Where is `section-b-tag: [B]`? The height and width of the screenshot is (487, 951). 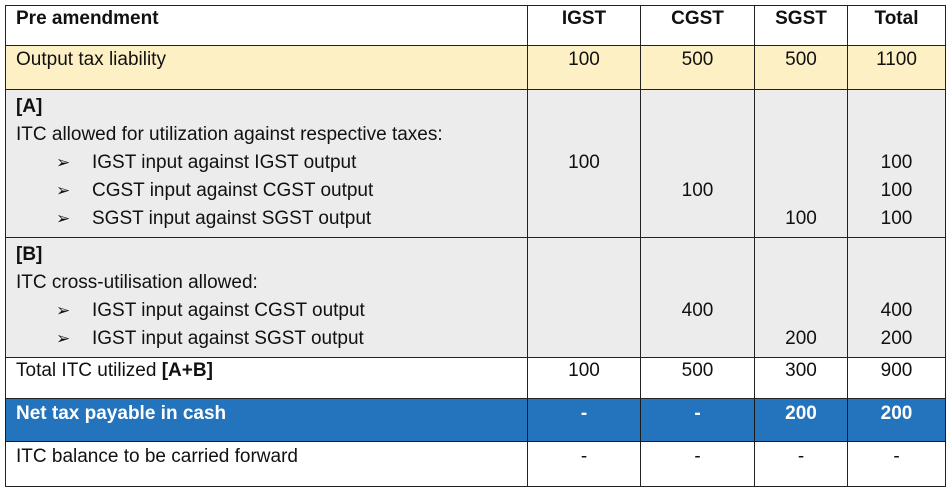 section-b-tag: [B] is located at coordinates (29, 254).